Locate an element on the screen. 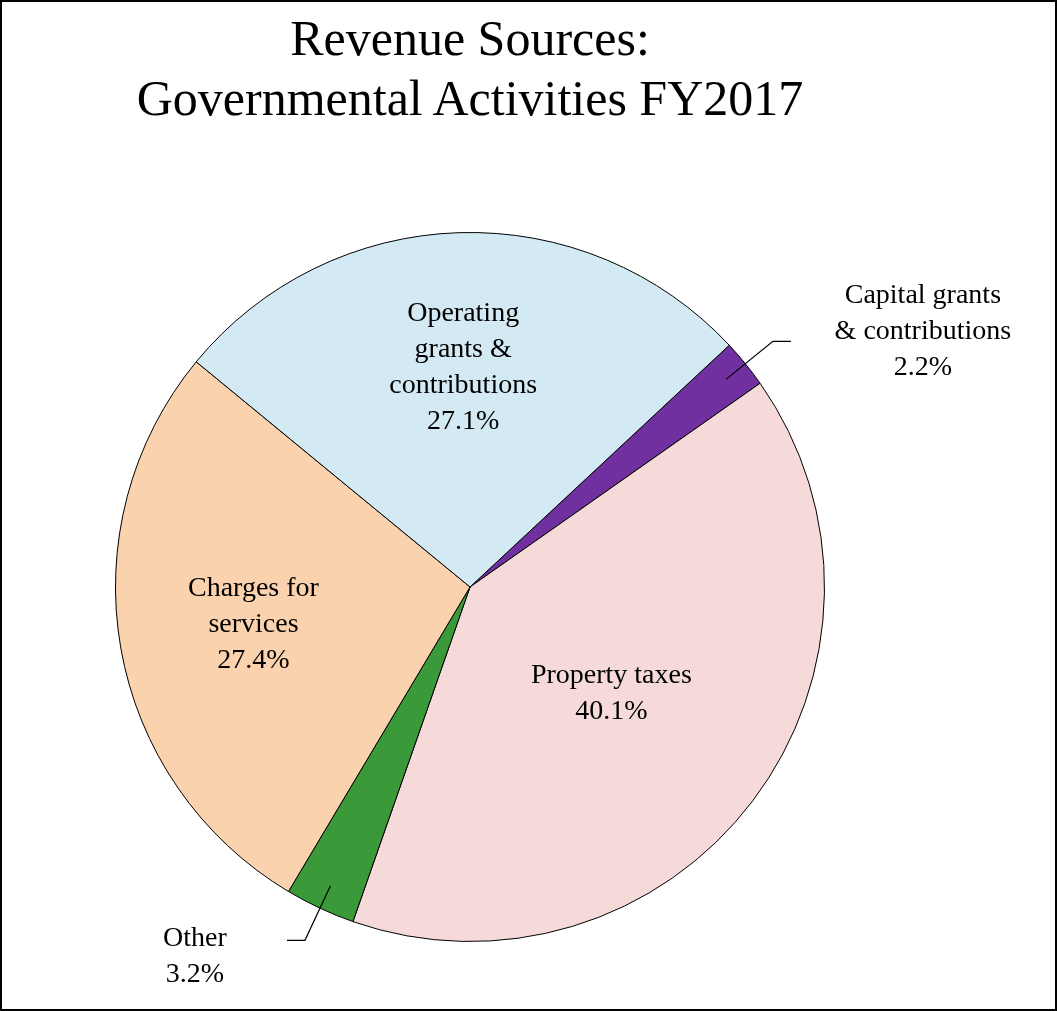  data-label: 3.2% is located at coordinates (195, 972).